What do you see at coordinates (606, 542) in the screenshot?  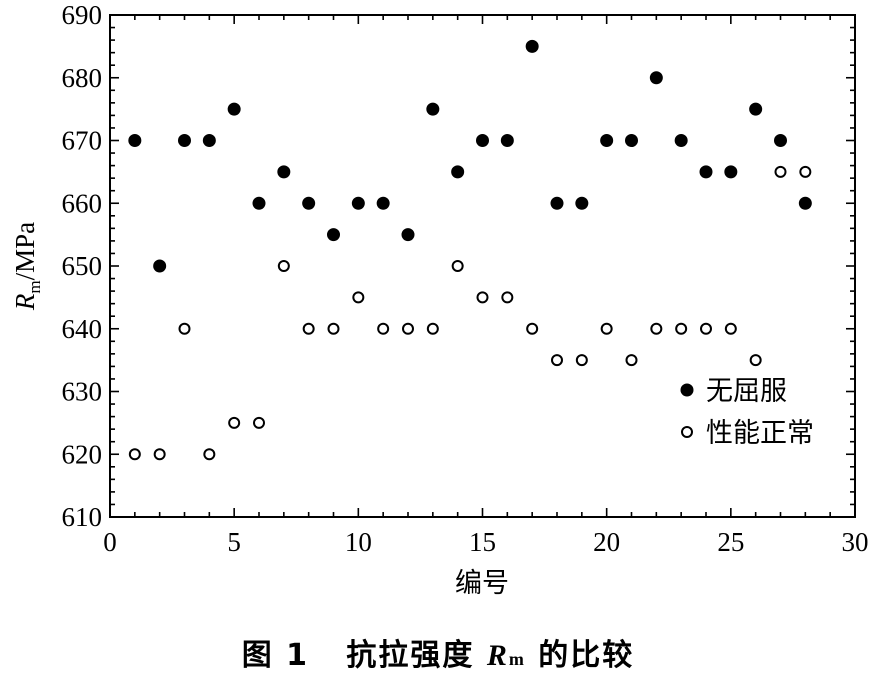 I see `x-tick-label: 20` at bounding box center [606, 542].